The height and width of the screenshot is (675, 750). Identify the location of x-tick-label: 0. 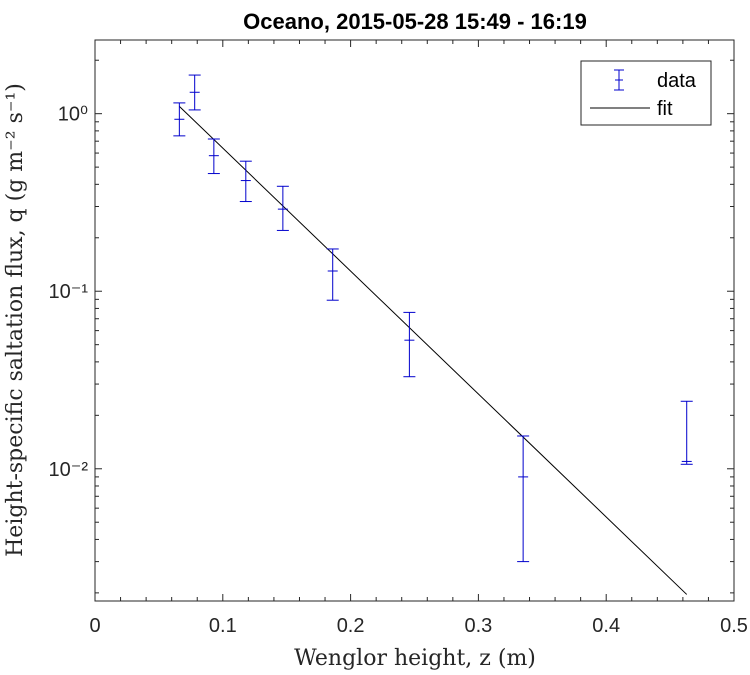
(94, 626).